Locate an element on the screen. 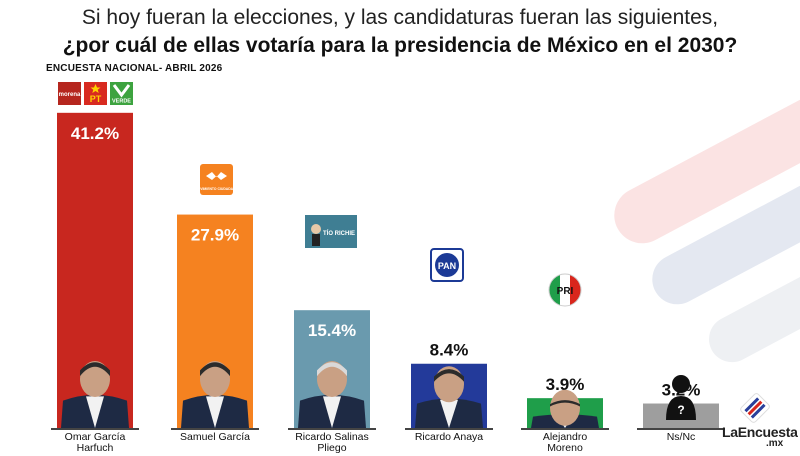 The image size is (800, 456). category-label-salinas-pliego: Ricardo Salinas is located at coordinates (332, 437).